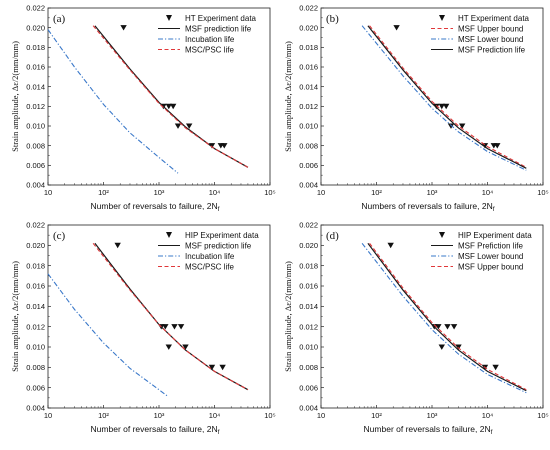  Describe the element at coordinates (210, 256) in the screenshot. I see `legend-label: Incubation life` at that location.